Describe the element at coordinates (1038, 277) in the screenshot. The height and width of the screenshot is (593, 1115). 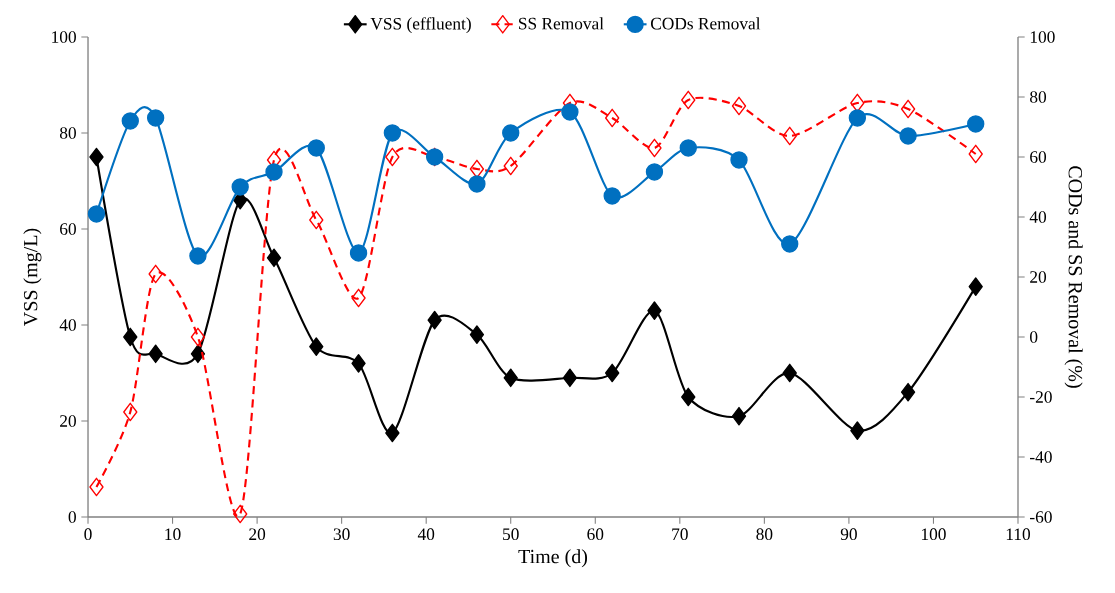
I see `y2-tick-label: 20` at that location.